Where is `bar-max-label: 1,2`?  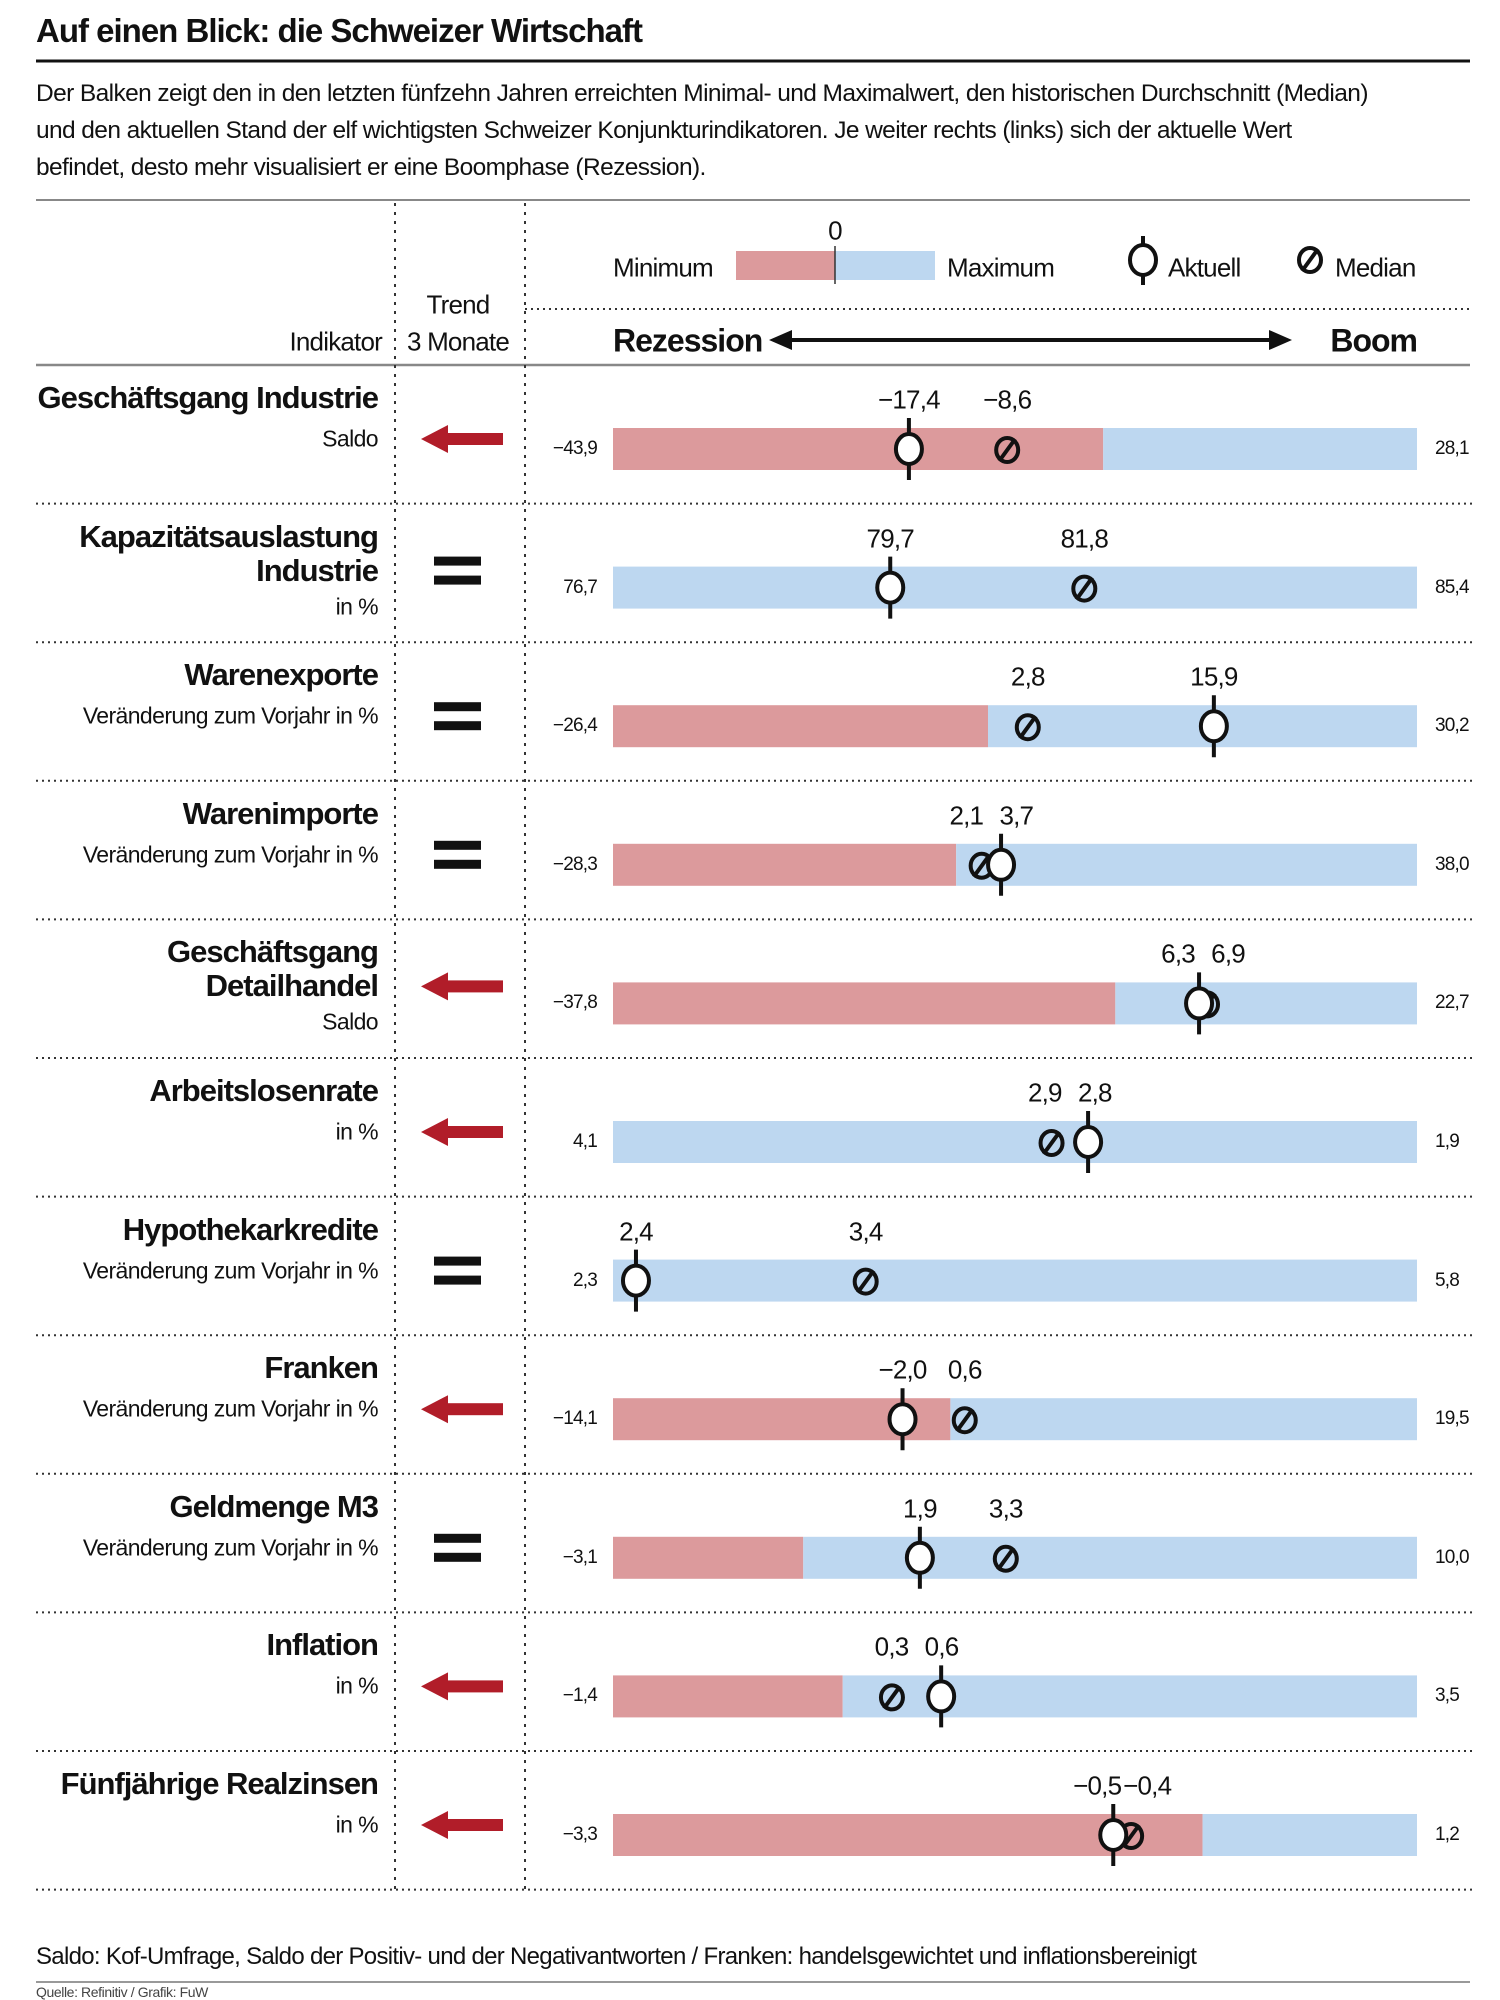
bar-max-label: 1,2 is located at coordinates (1447, 1834).